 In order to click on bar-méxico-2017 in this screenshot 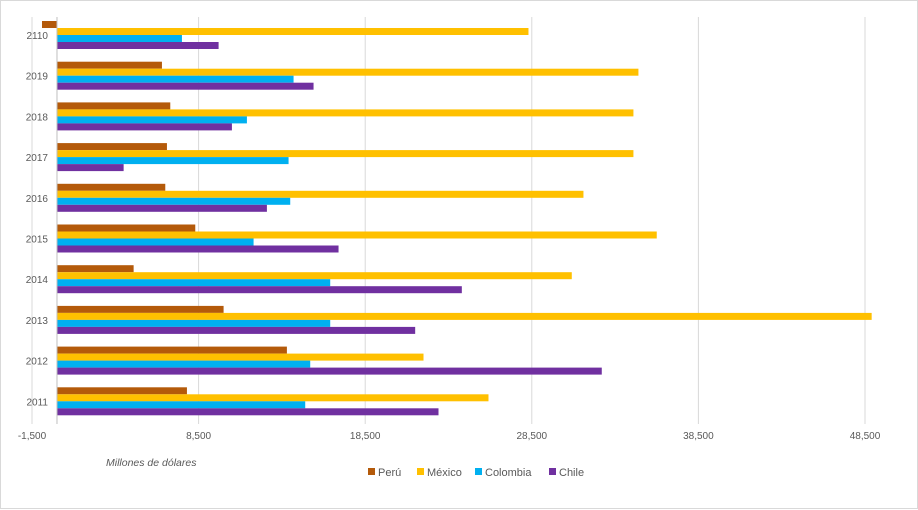, I will do `click(345, 154)`.